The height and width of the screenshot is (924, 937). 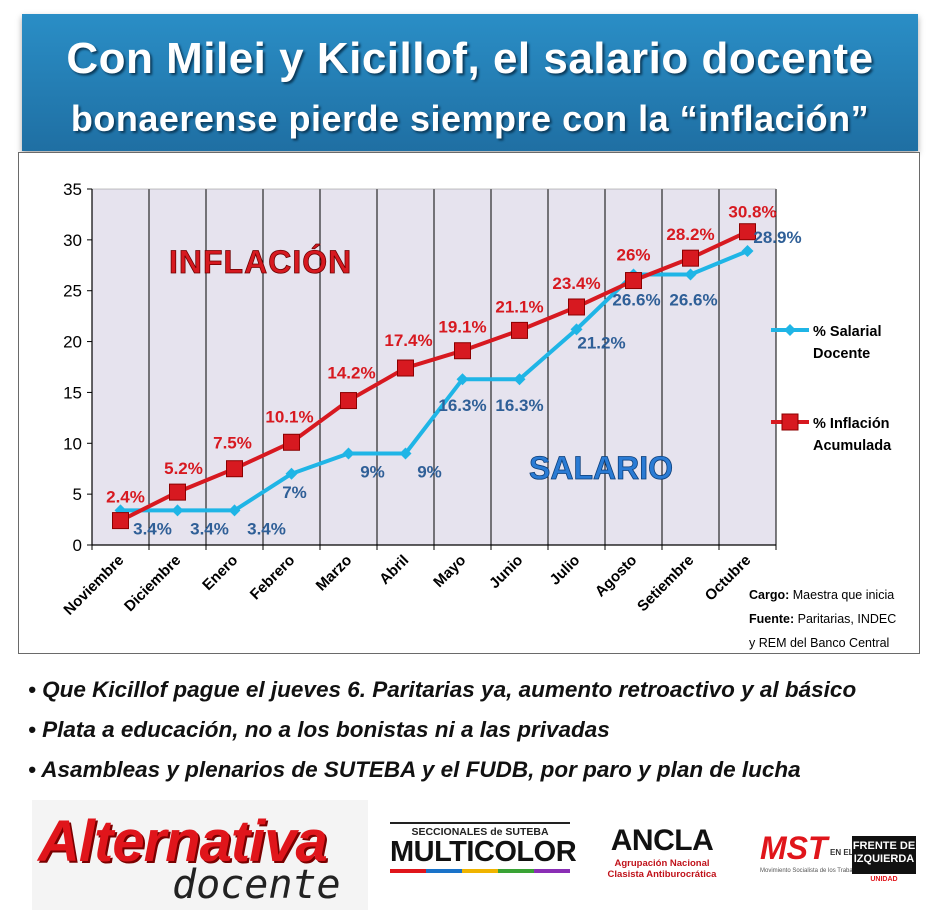 What do you see at coordinates (408, 340) in the screenshot?
I see `inflation-data-label: 17.4%` at bounding box center [408, 340].